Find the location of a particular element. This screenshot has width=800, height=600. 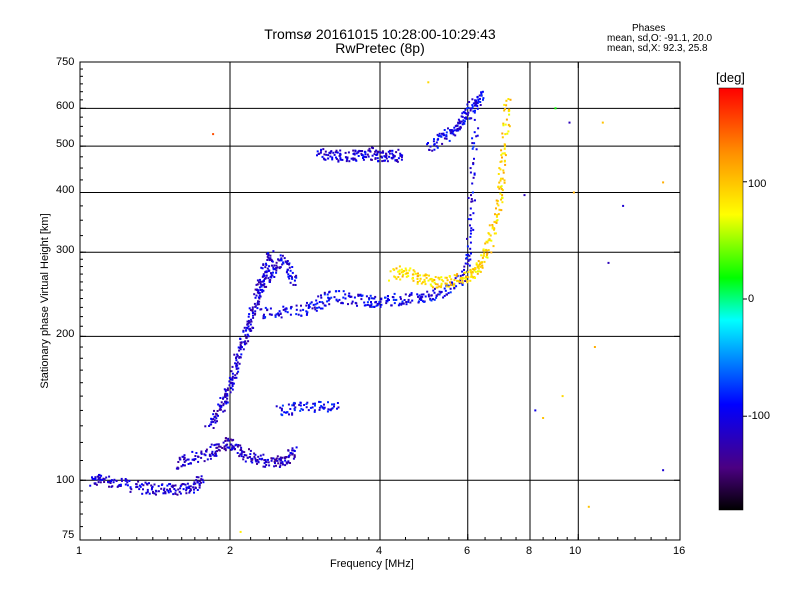

phases-heading: Phases is located at coordinates (649, 28).